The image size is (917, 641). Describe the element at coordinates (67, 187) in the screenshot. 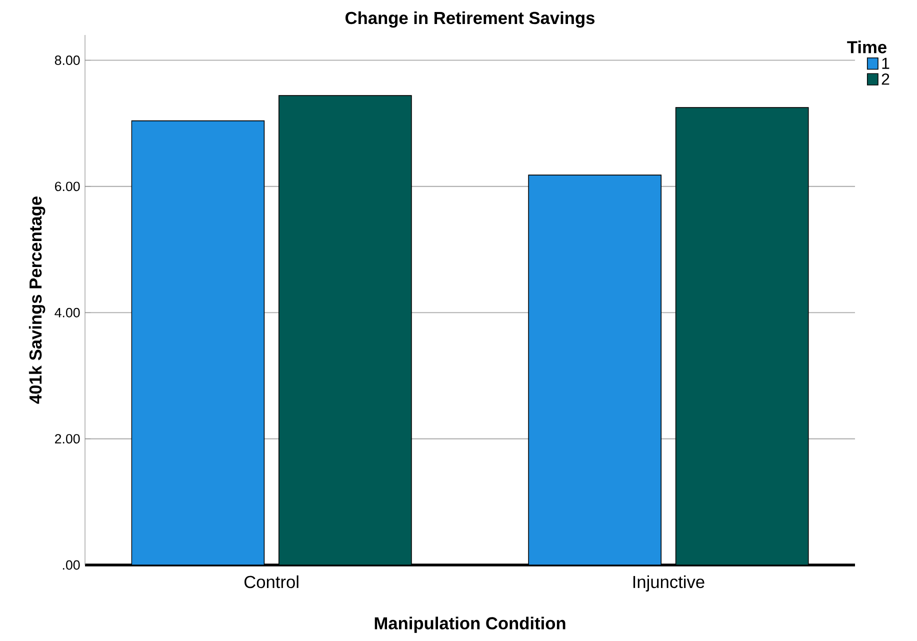

I see `y-tick-label: 6.00` at that location.